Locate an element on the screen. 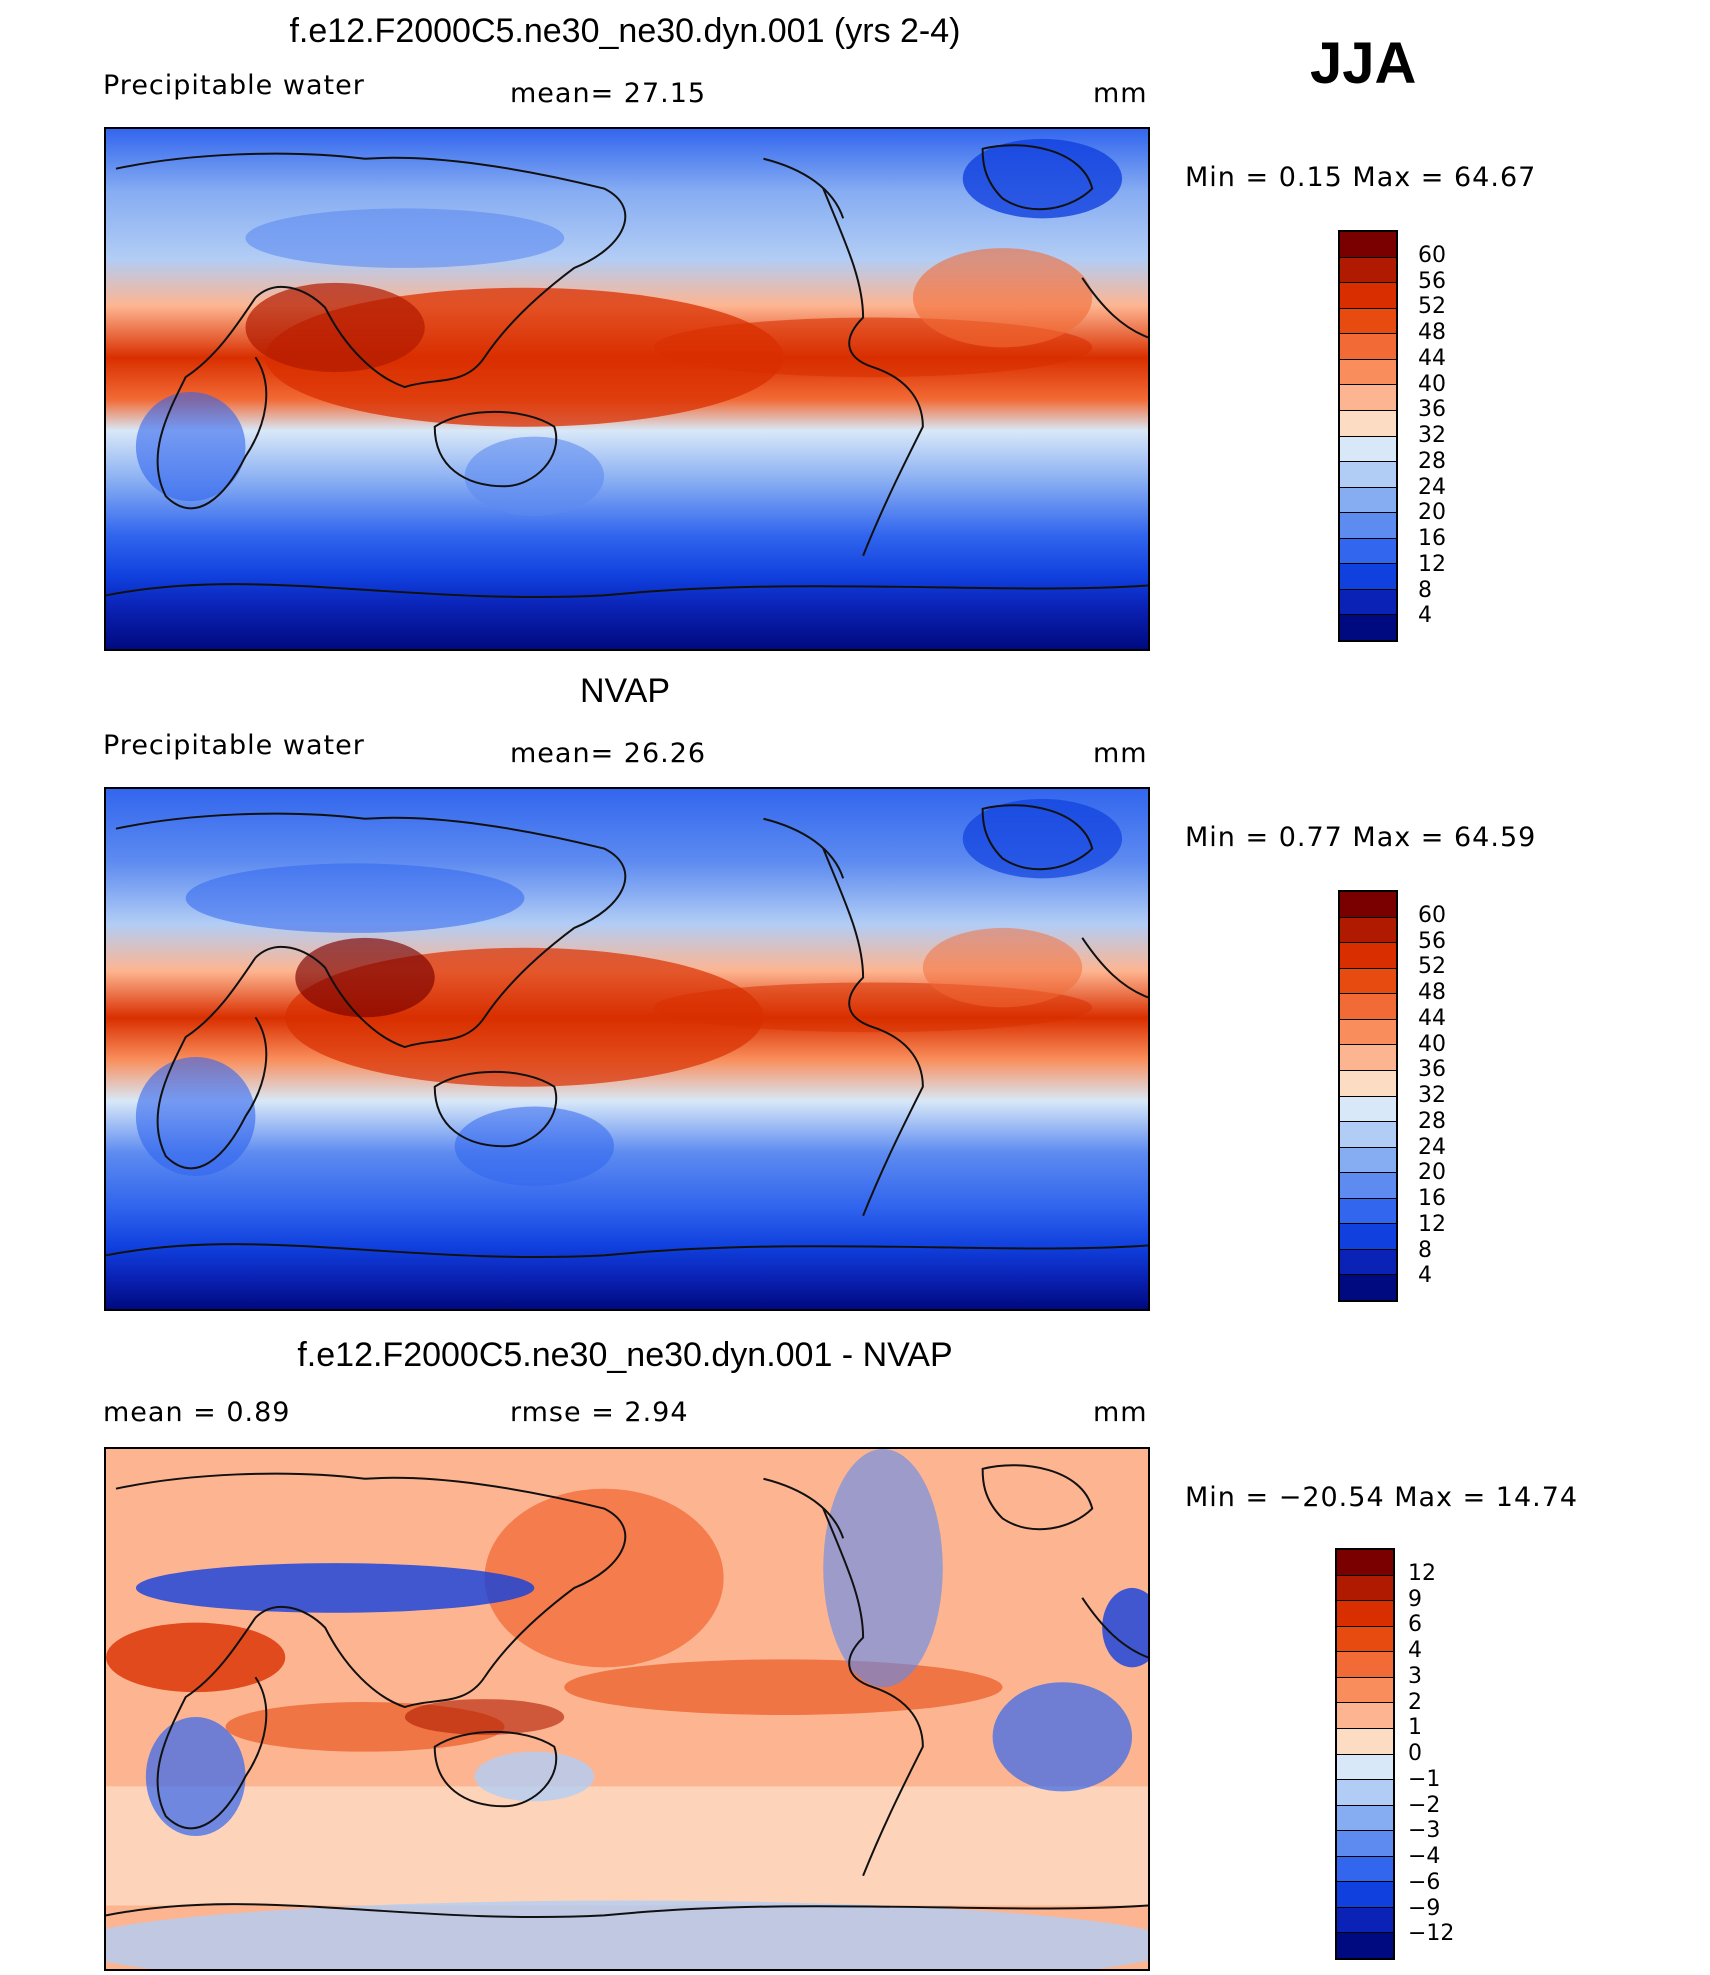 The width and height of the screenshot is (1710, 1975). panel1-colorbar is located at coordinates (1368, 436).